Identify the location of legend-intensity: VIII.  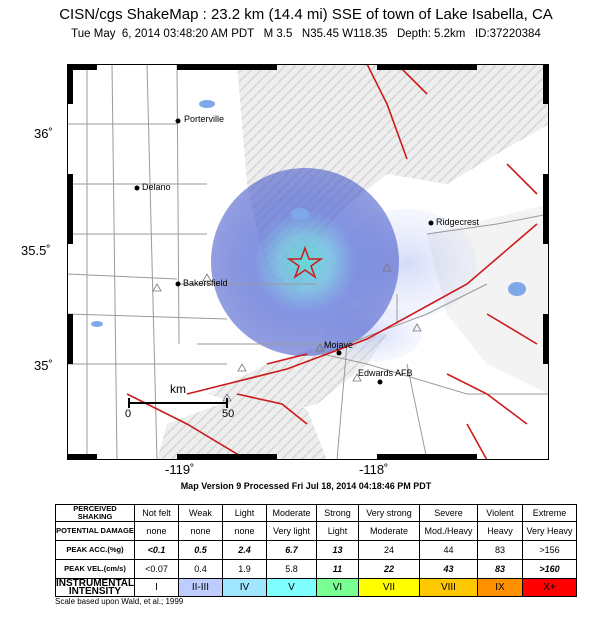
(448, 587).